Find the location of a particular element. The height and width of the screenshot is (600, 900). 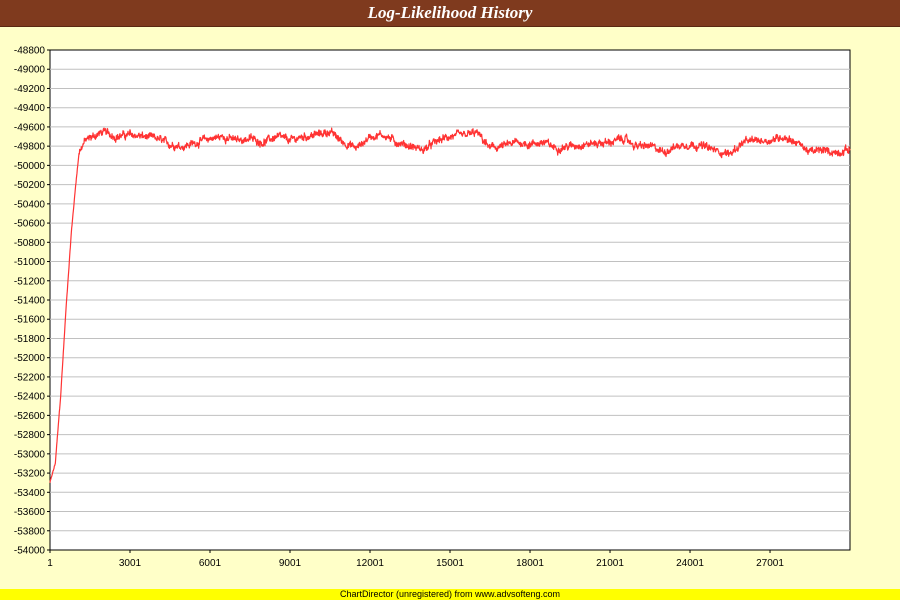

y-tick-label: -53400 is located at coordinates (30, 493).